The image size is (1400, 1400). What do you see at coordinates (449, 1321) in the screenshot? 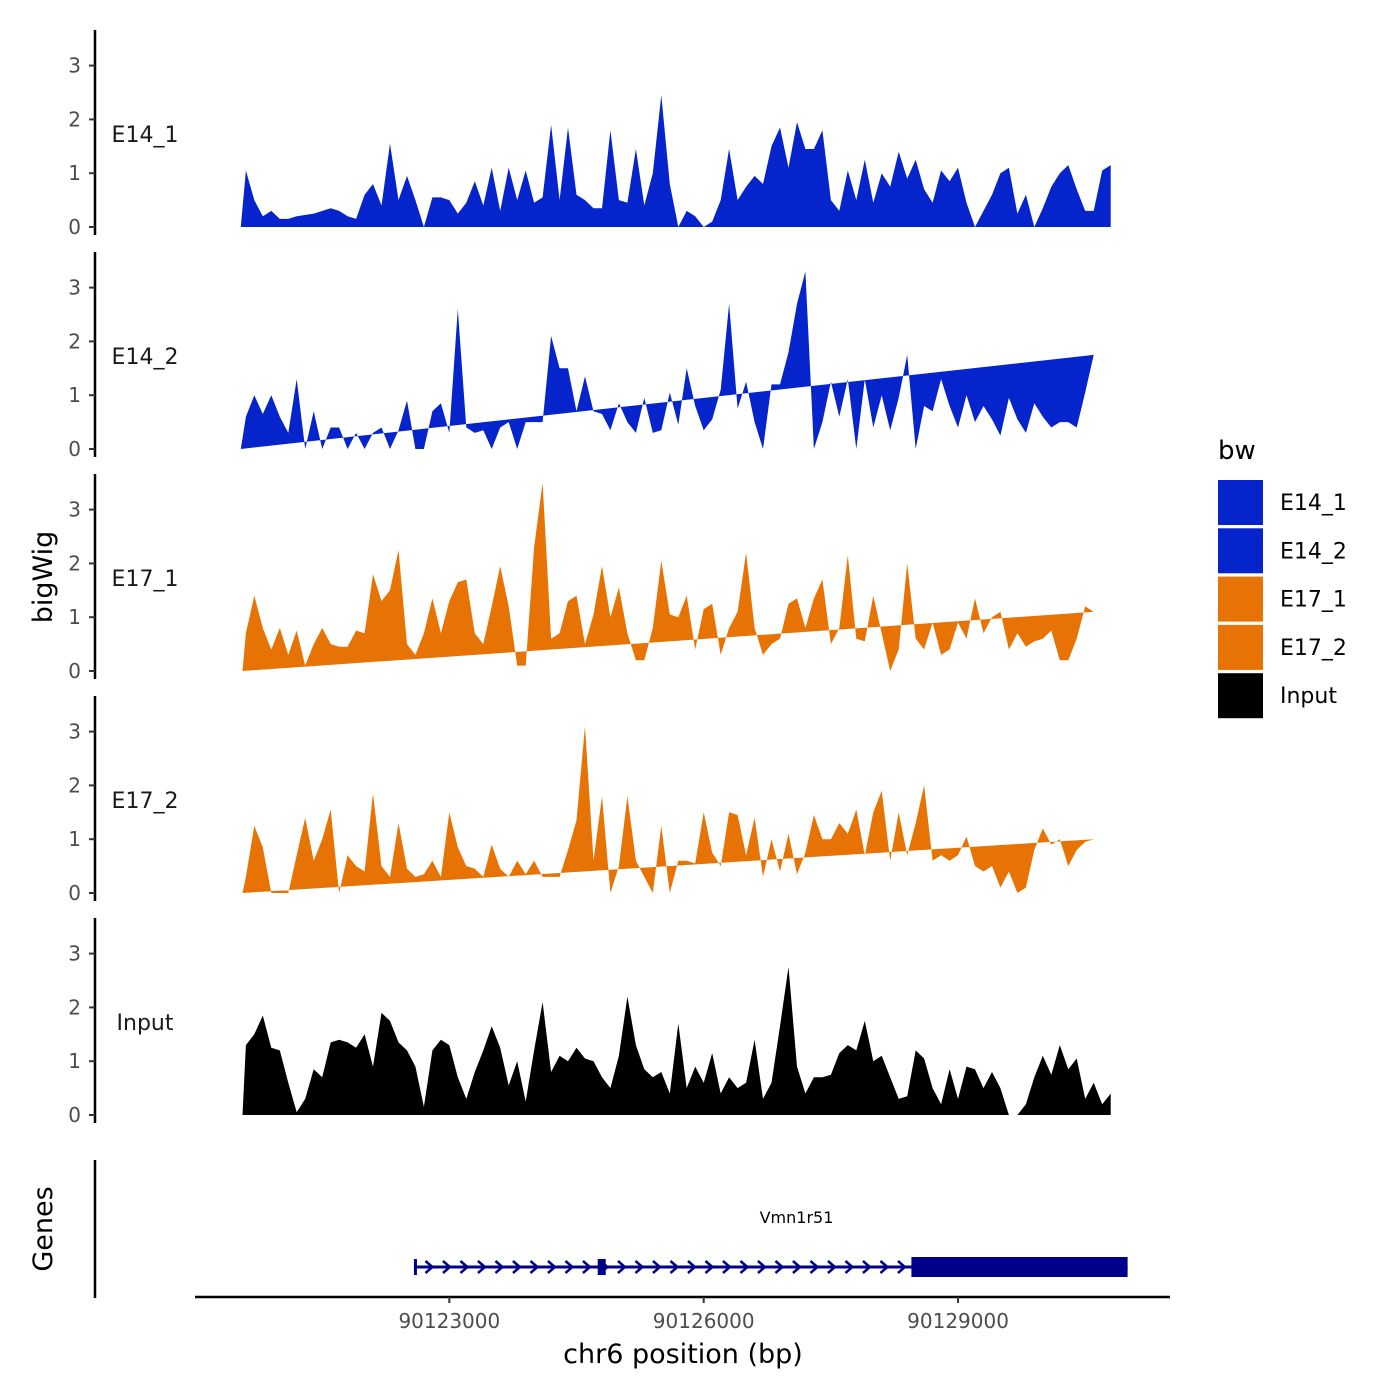
I see `x-tick-label: 90123000` at bounding box center [449, 1321].